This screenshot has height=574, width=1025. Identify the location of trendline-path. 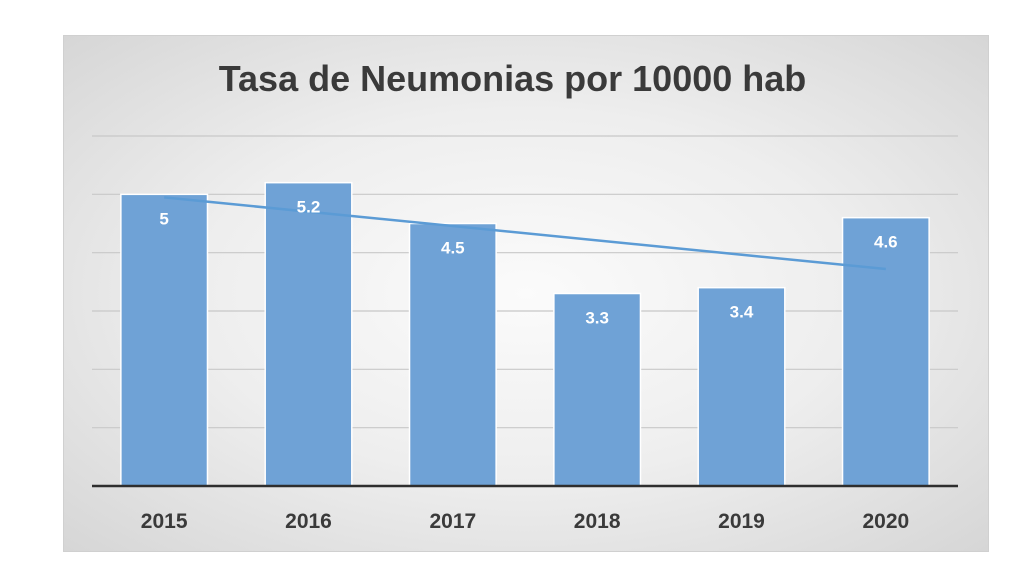
(525, 233).